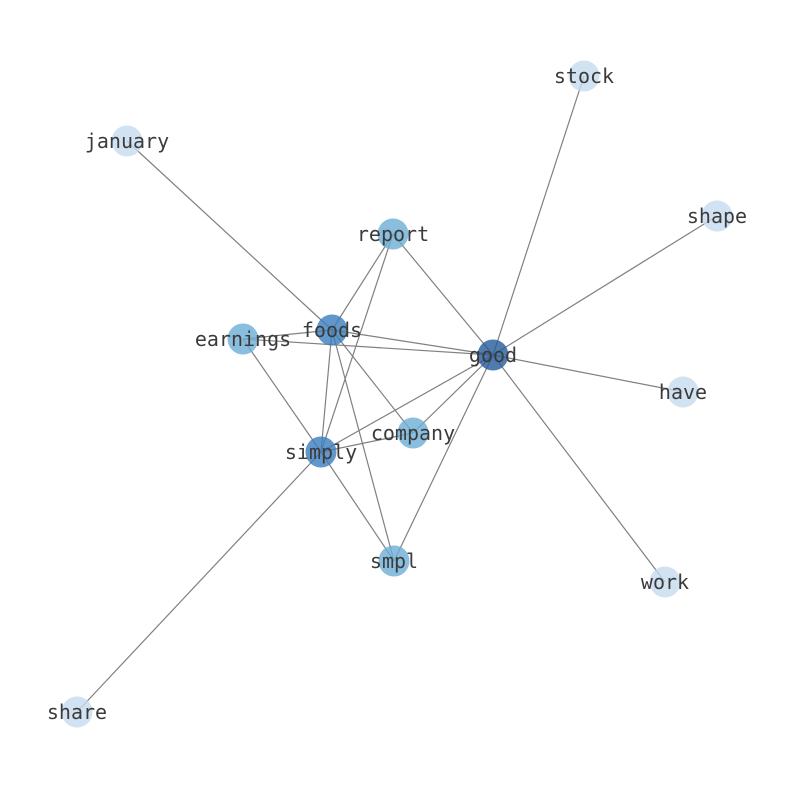 The image size is (794, 790). I want to click on node-have, so click(683, 392).